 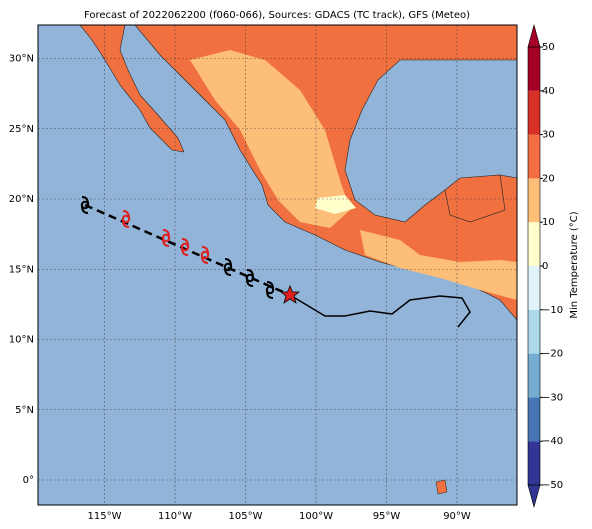 What do you see at coordinates (534, 496) in the screenshot?
I see `colorbar-extend-bottom` at bounding box center [534, 496].